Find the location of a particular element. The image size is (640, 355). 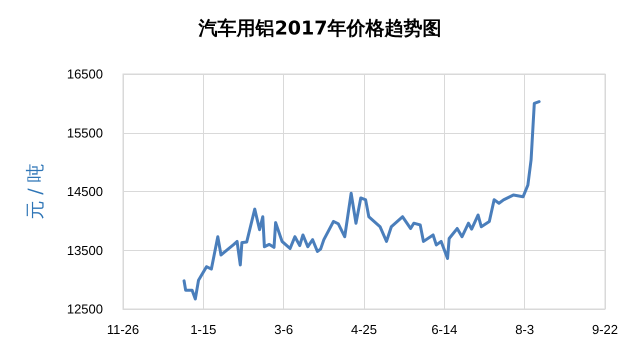

y-tick-label: 15500 is located at coordinates (84, 132).